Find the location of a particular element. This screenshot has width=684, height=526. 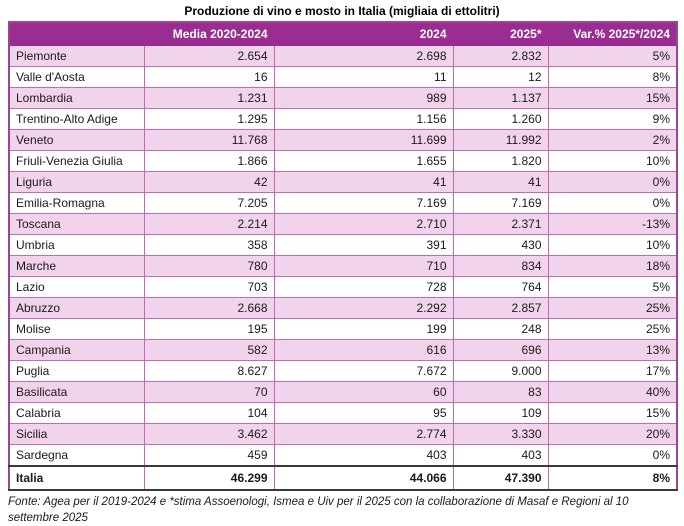

region-cell: Emilia-Romagna is located at coordinates (76, 203).